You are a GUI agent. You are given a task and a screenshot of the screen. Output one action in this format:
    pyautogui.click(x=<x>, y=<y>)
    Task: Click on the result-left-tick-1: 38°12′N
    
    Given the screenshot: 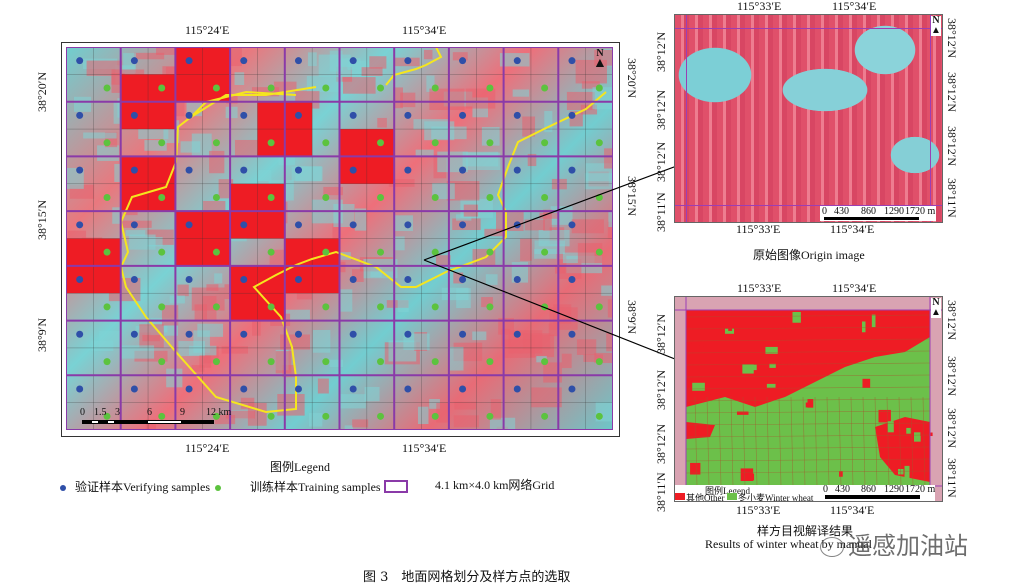 What is the action you would take?
    pyautogui.click(x=661, y=333)
    